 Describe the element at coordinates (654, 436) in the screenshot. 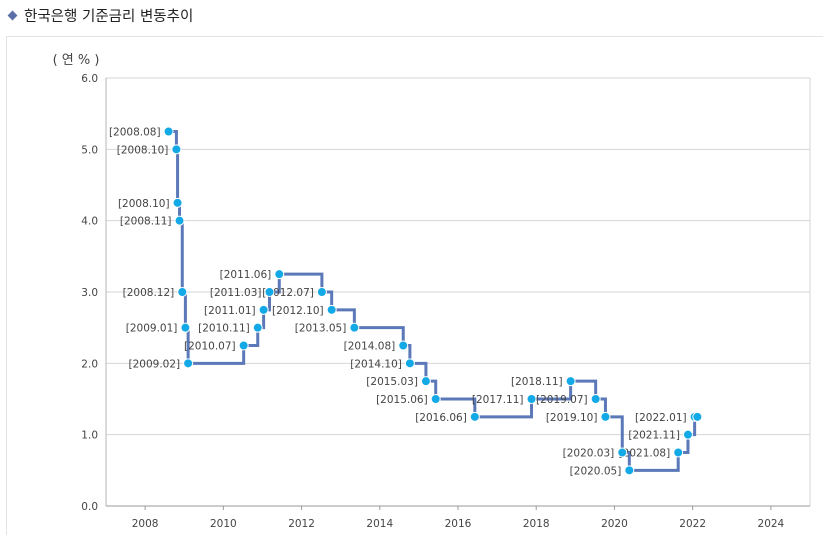

I see `data-label: [2021.11]` at that location.